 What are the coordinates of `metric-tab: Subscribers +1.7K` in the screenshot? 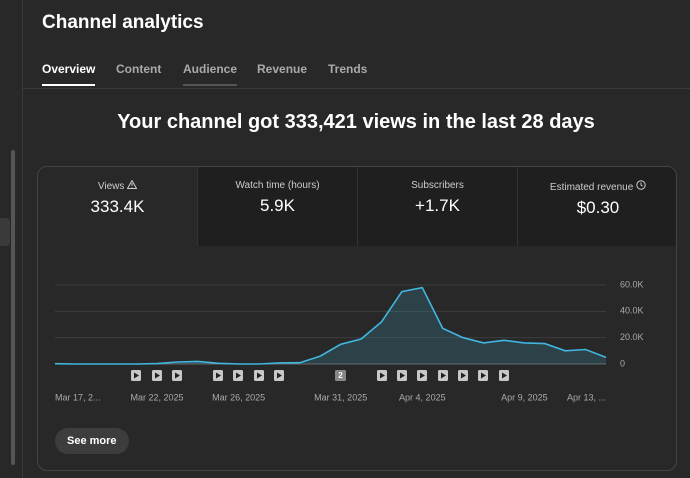 It's located at (437, 206).